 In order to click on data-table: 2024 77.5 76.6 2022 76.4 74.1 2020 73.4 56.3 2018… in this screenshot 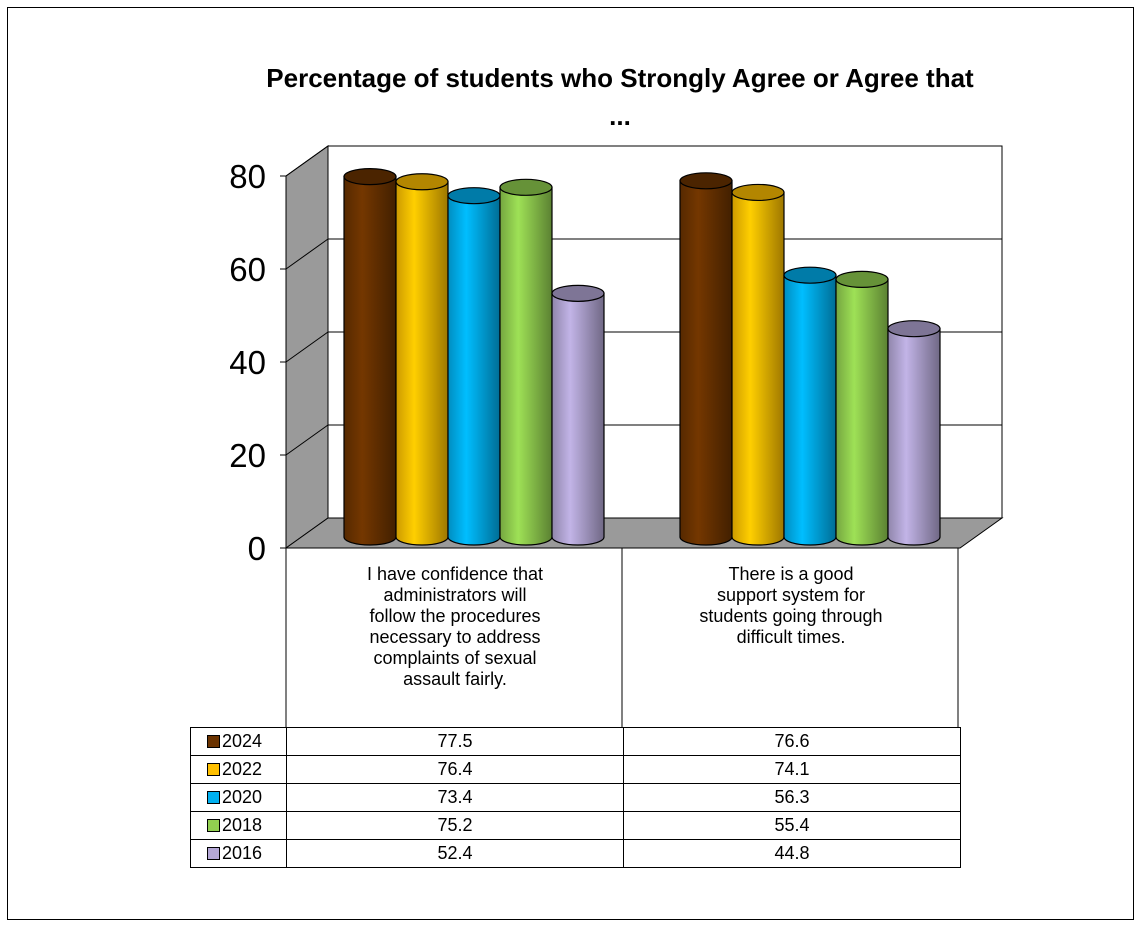, I will do `click(575, 797)`.